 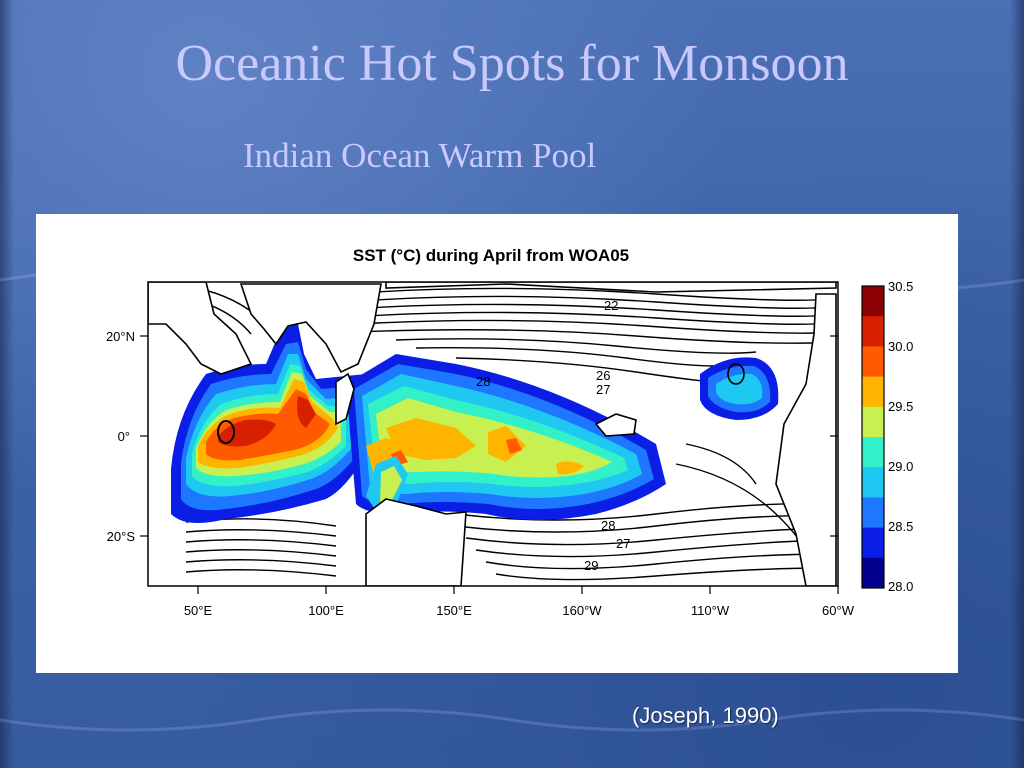 What do you see at coordinates (900, 466) in the screenshot?
I see `colorbar-label: 29.0` at bounding box center [900, 466].